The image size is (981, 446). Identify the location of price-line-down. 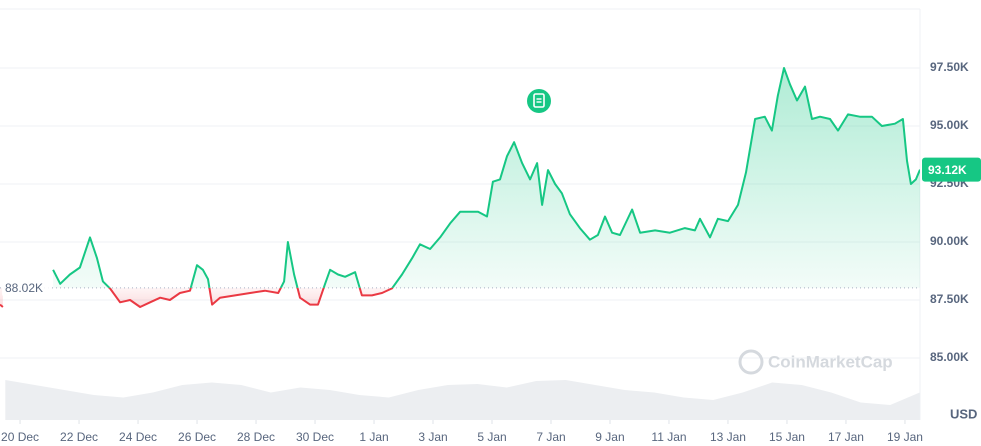
(197, 297).